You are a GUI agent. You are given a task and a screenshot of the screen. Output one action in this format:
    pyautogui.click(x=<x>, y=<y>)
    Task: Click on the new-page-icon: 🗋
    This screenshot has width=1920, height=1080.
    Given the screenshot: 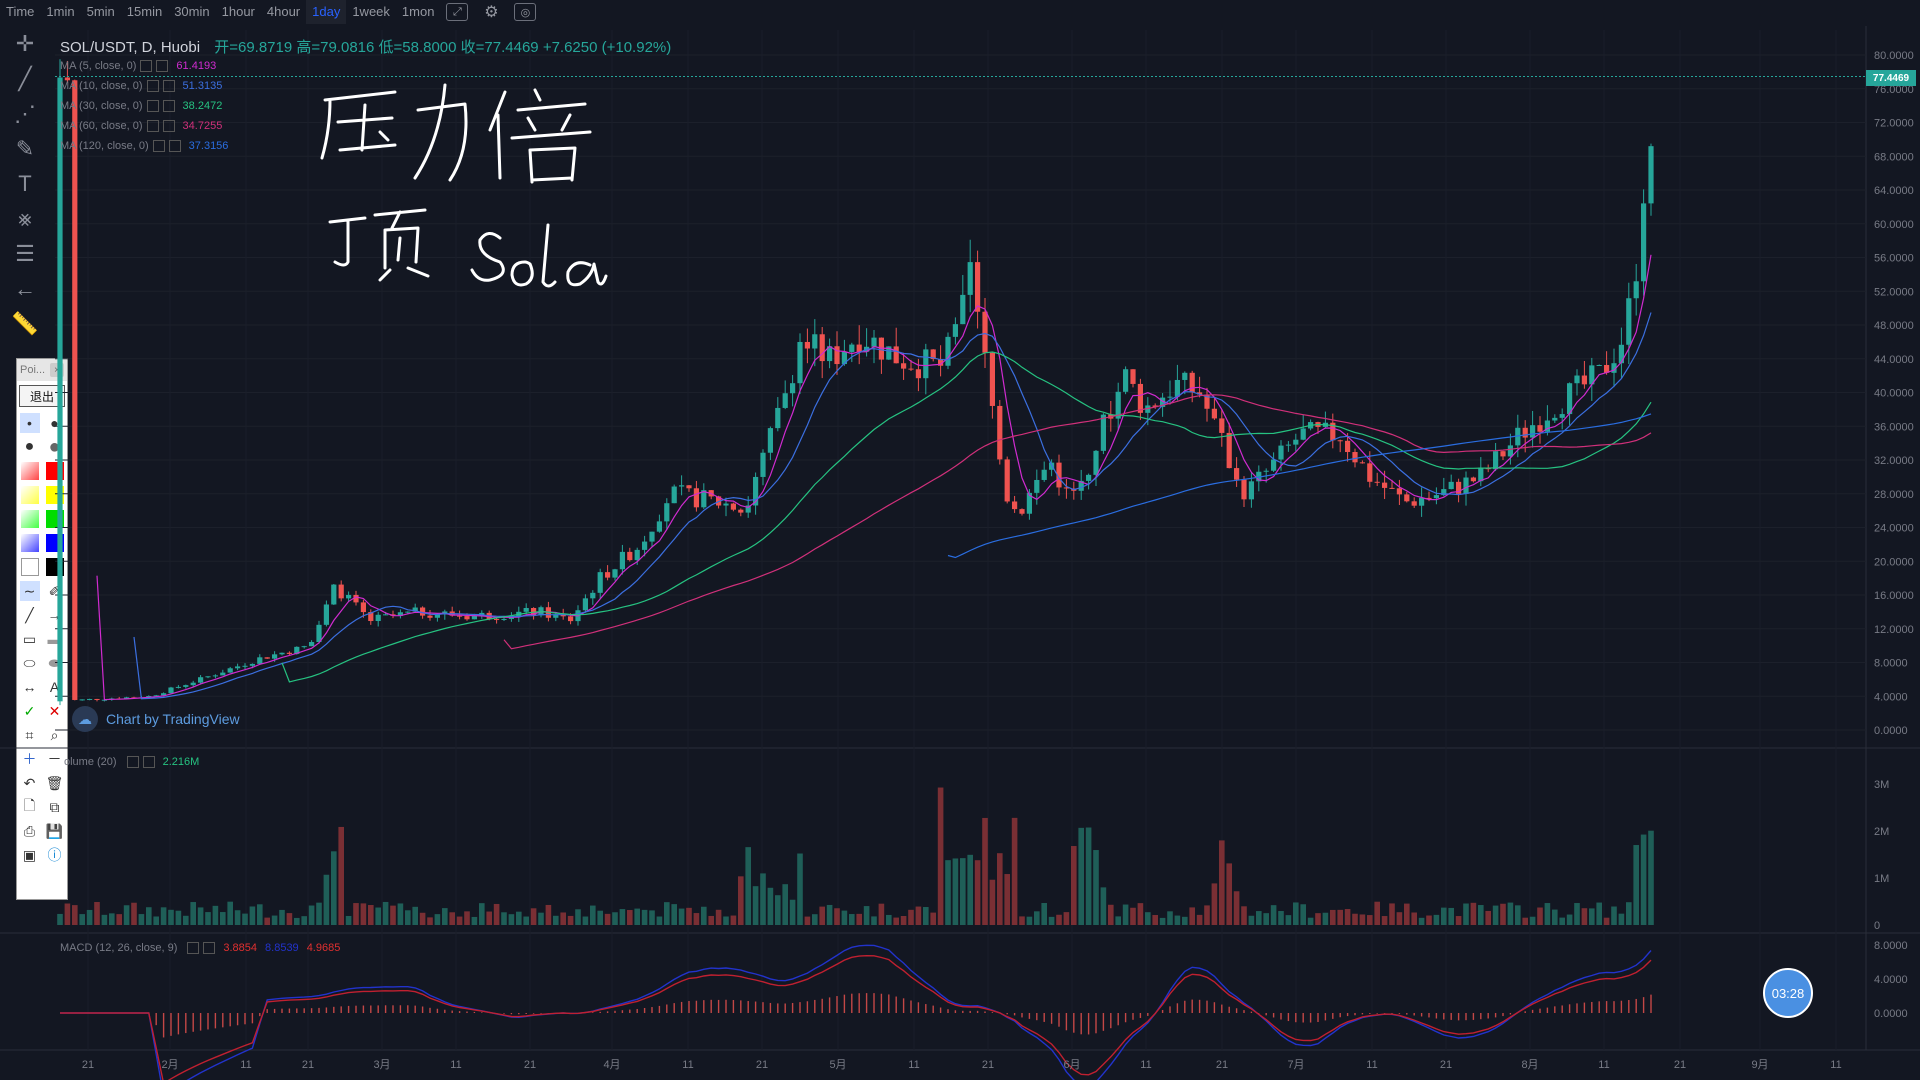 What is the action you would take?
    pyautogui.click(x=29, y=805)
    